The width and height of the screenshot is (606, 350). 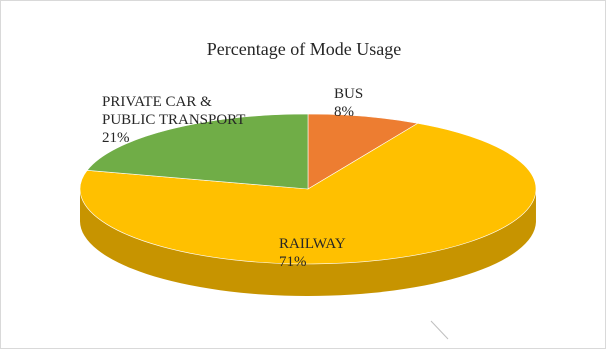 I want to click on slice-name-label-2-0: PRIVATE CAR &, so click(x=157, y=102).